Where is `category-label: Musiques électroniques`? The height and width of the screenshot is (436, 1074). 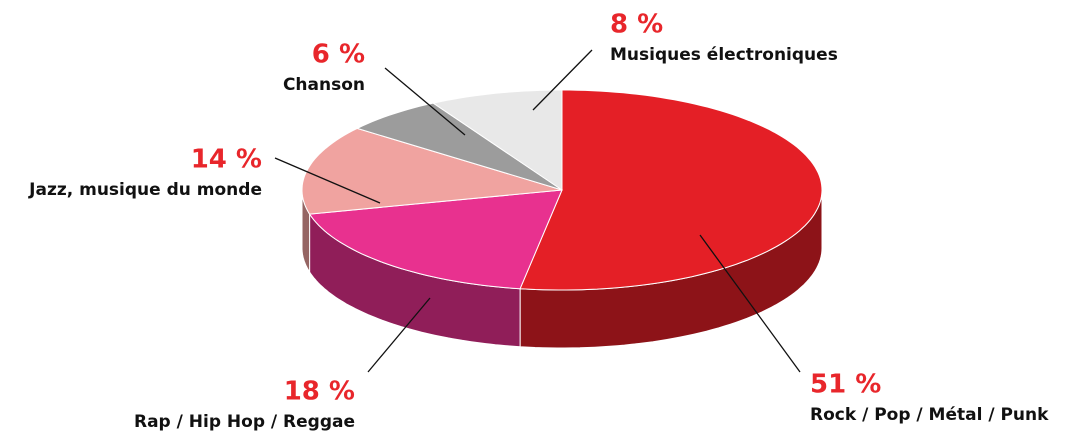 category-label: Musiques électroniques is located at coordinates (724, 55).